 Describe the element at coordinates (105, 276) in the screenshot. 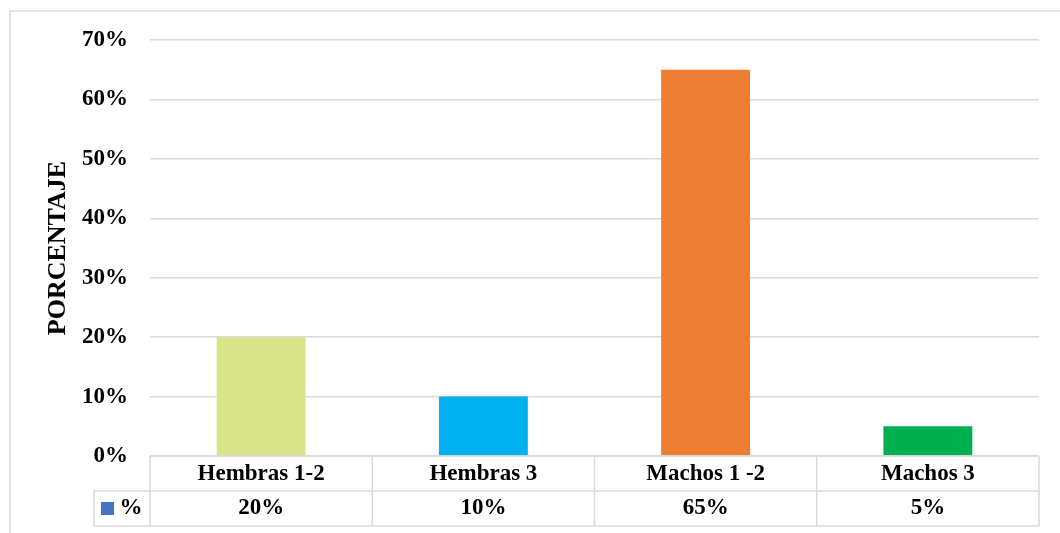

I see `y-tick-label: 30%` at that location.